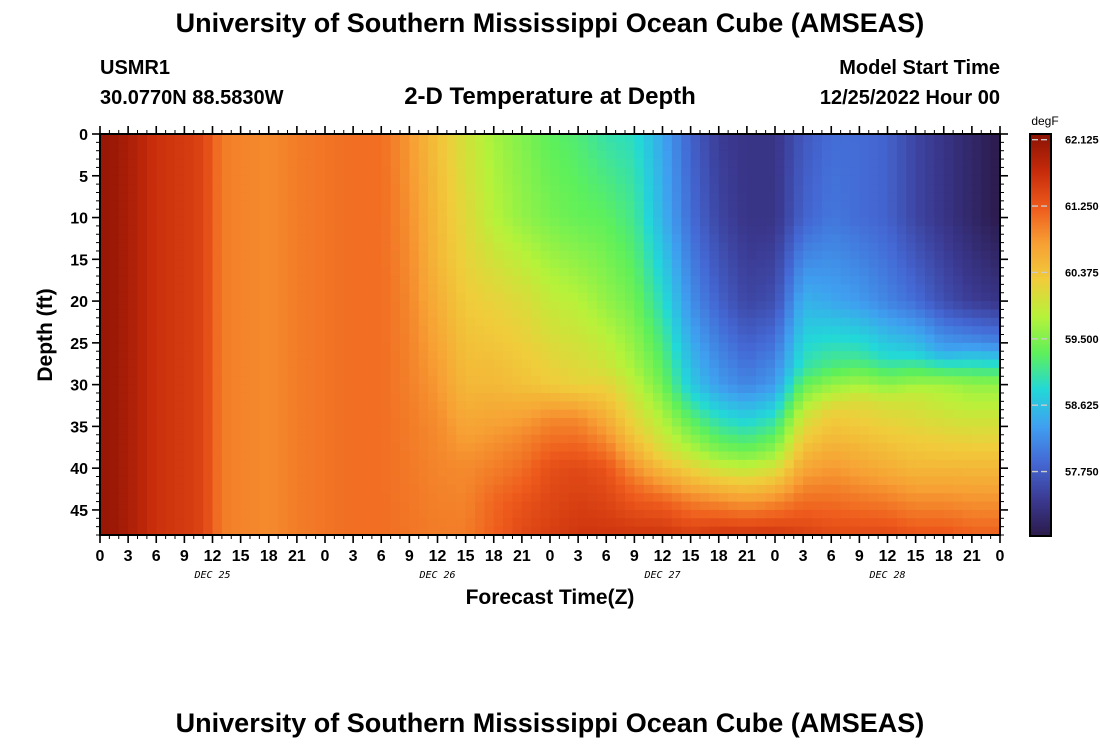  Describe the element at coordinates (1082, 473) in the screenshot. I see `colorbar-tick-label: 57.750` at that location.